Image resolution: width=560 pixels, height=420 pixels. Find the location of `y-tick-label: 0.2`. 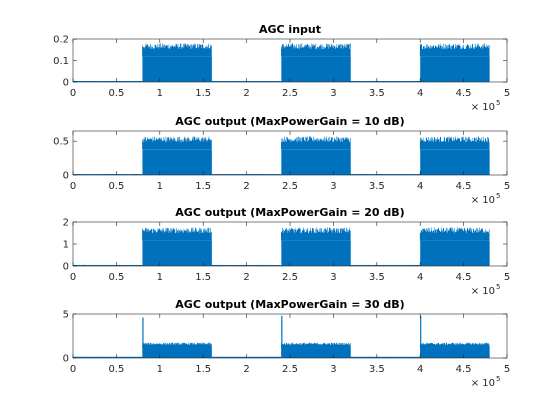

y-tick-label: 0.2 is located at coordinates (61, 40).